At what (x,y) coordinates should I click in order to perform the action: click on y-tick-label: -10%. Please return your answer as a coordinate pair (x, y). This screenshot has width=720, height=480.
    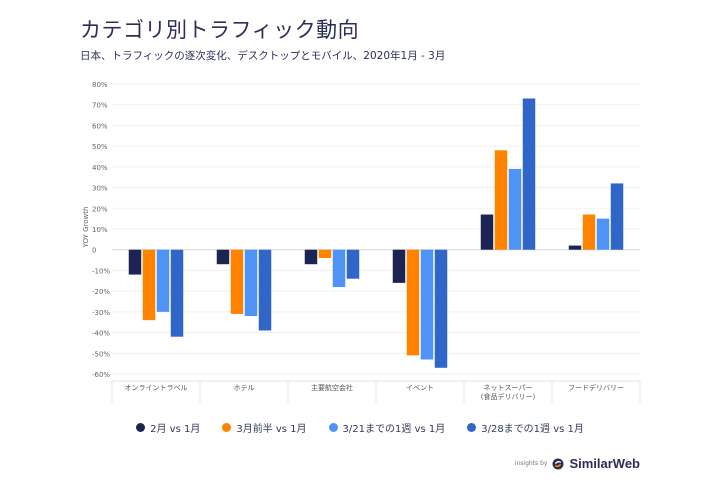
    Looking at the image, I should click on (101, 271).